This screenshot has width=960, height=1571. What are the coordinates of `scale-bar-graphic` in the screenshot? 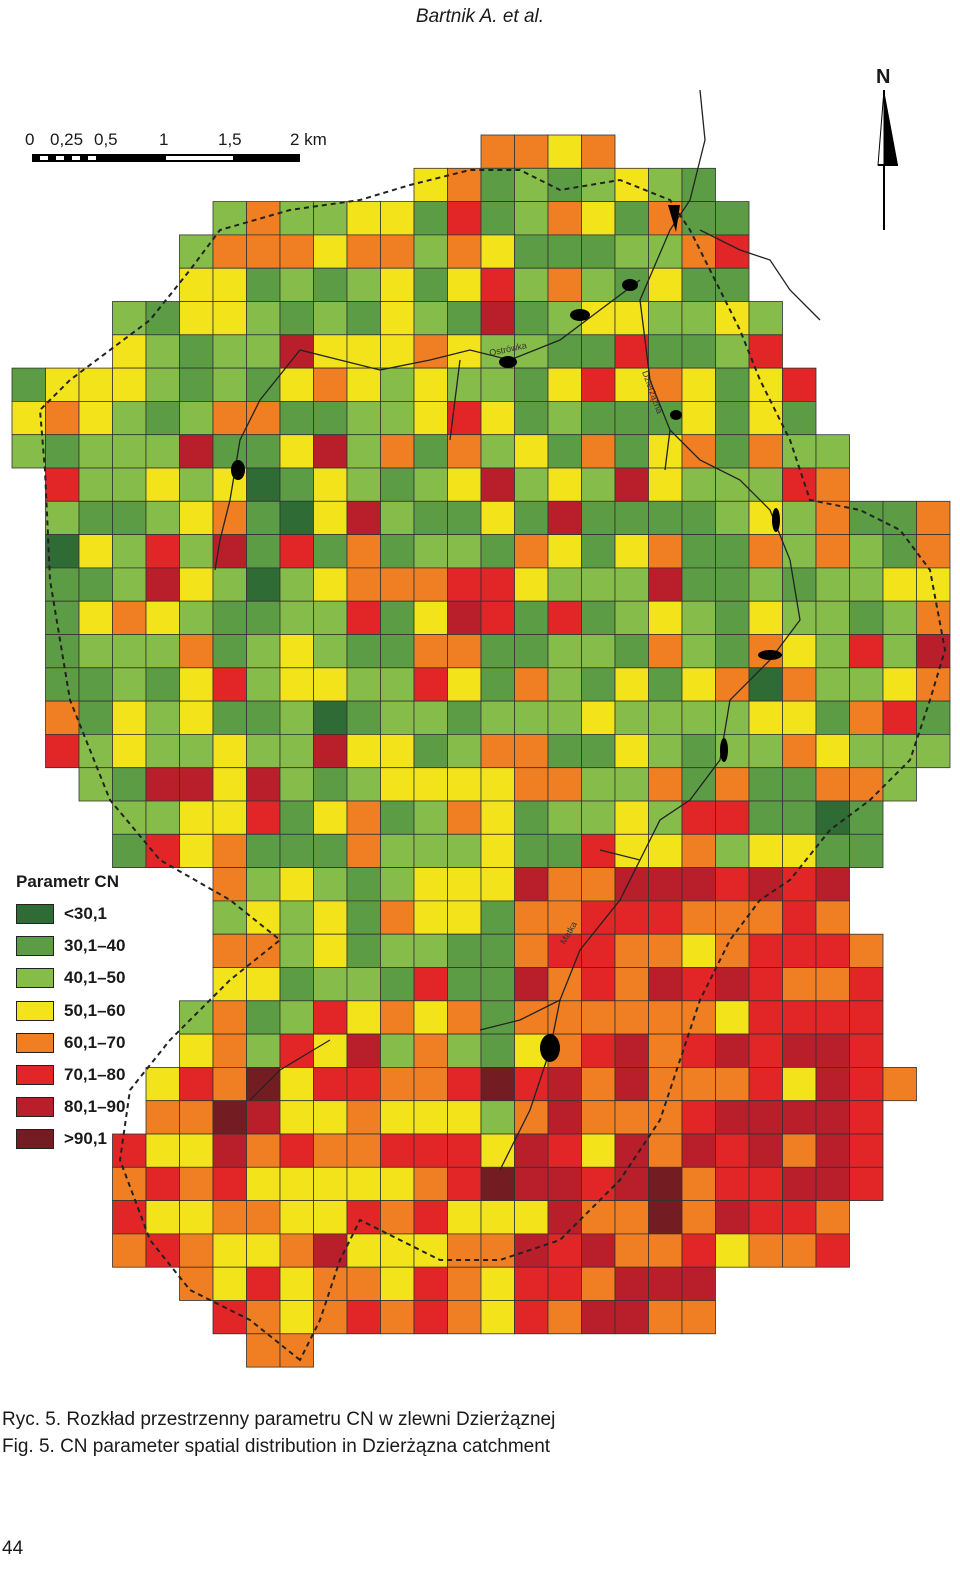 It's located at (166, 158).